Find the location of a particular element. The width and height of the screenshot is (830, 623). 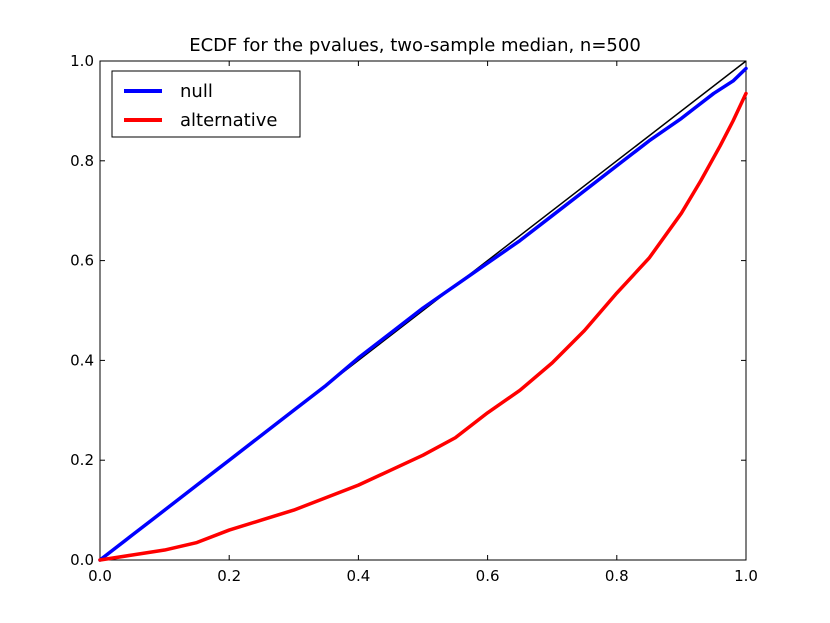

legend: null alternative is located at coordinates (206, 104).